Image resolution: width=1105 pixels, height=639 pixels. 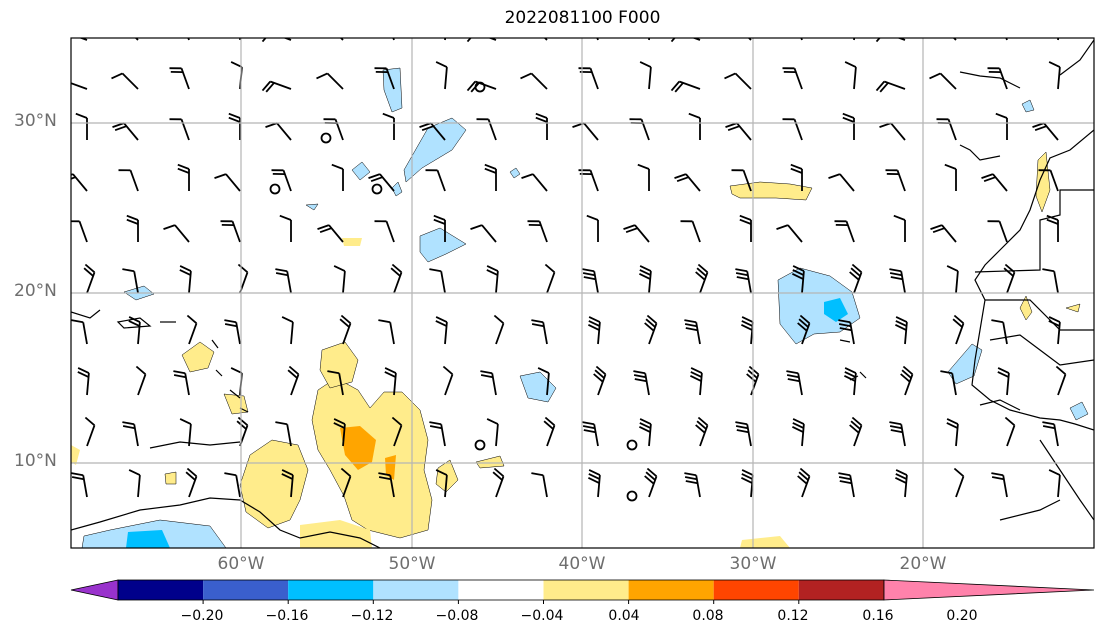 What do you see at coordinates (923, 564) in the screenshot?
I see `lon-label-20w: 20°W` at bounding box center [923, 564].